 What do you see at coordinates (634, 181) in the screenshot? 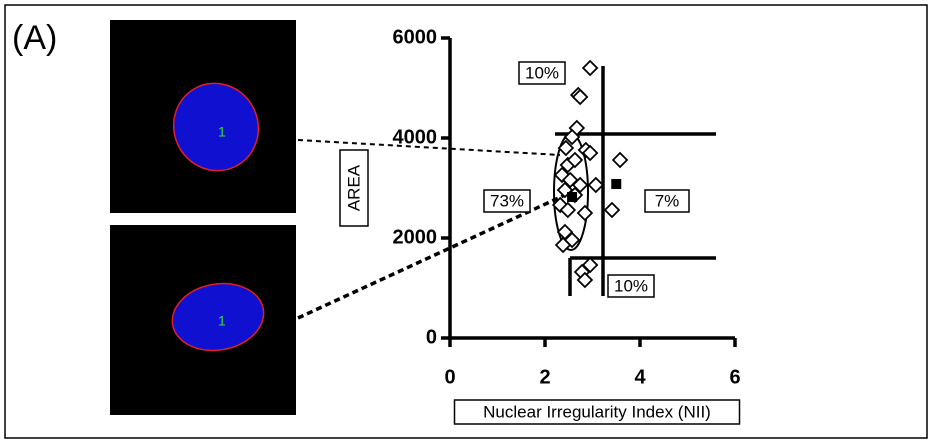
I see `thresholds` at bounding box center [634, 181].